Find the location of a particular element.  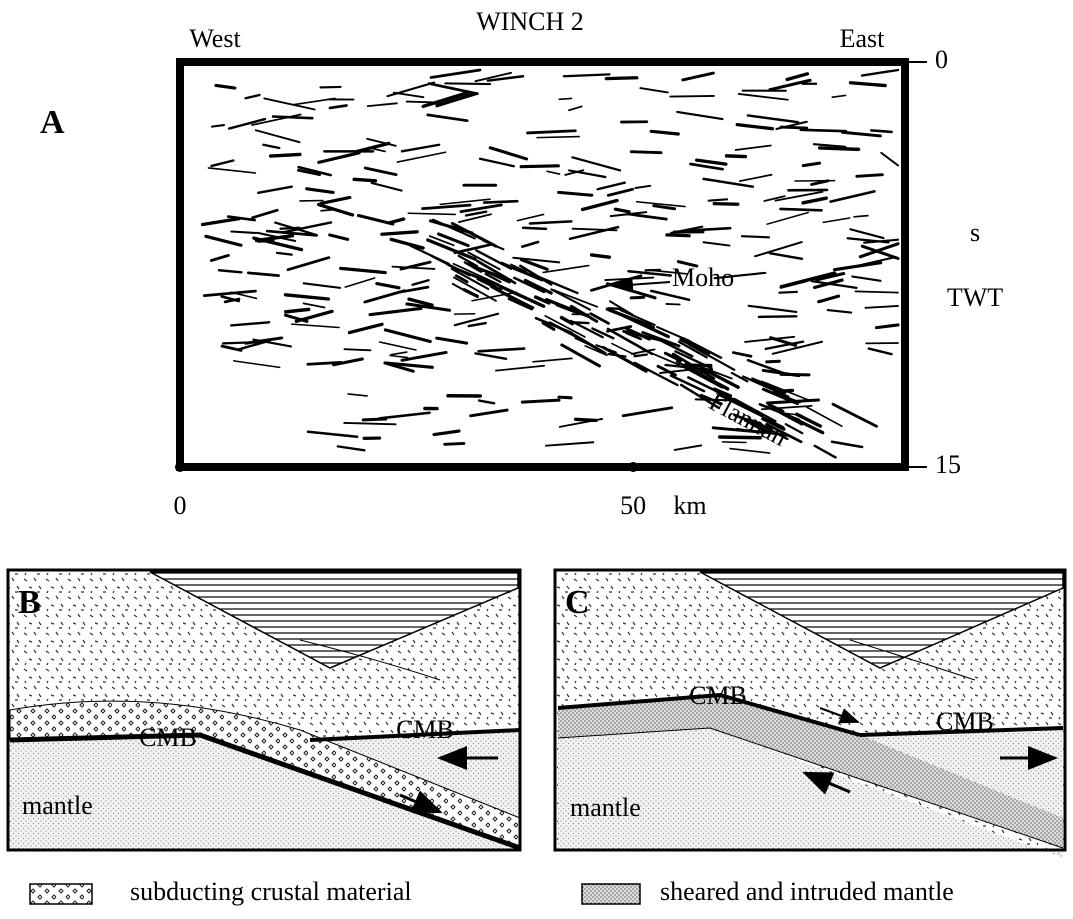

sheared-mantle is located at coordinates (810, 771).